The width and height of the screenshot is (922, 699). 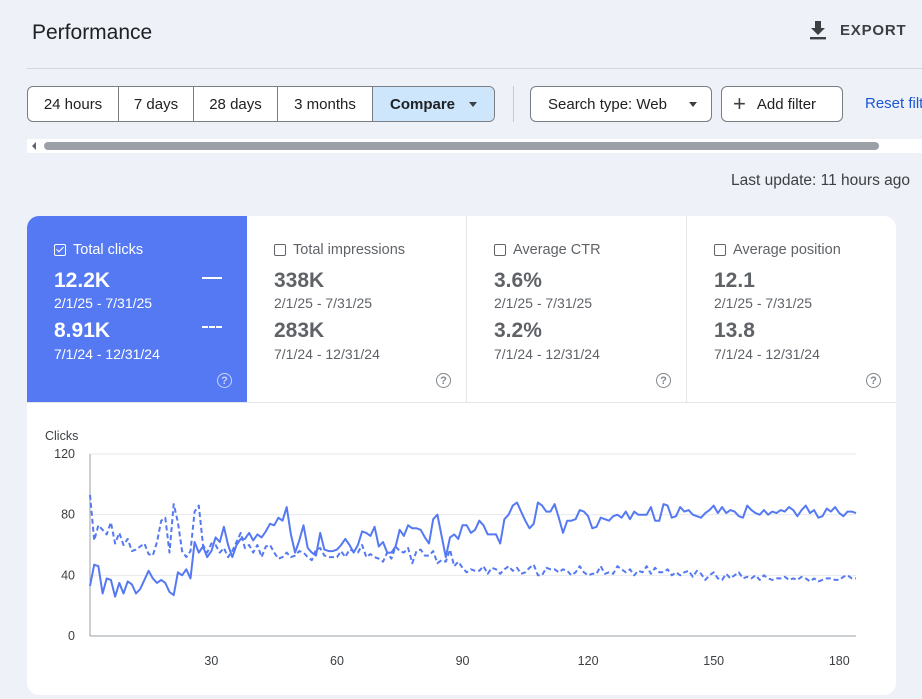 What do you see at coordinates (325, 104) in the screenshot?
I see `range-3-months: 3 months` at bounding box center [325, 104].